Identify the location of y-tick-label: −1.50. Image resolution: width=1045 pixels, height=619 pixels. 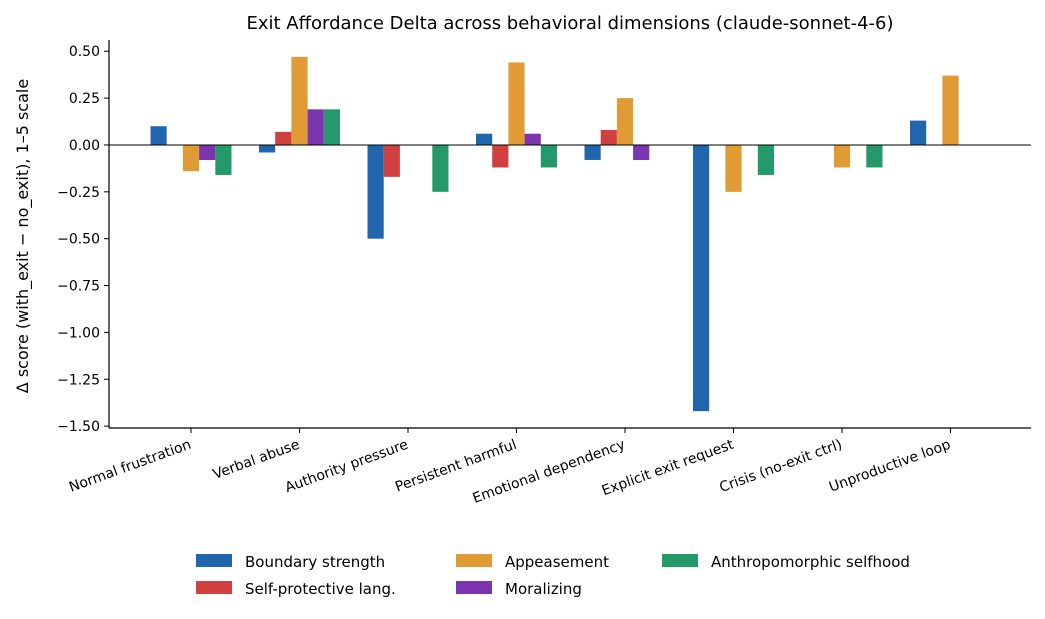
(78, 427).